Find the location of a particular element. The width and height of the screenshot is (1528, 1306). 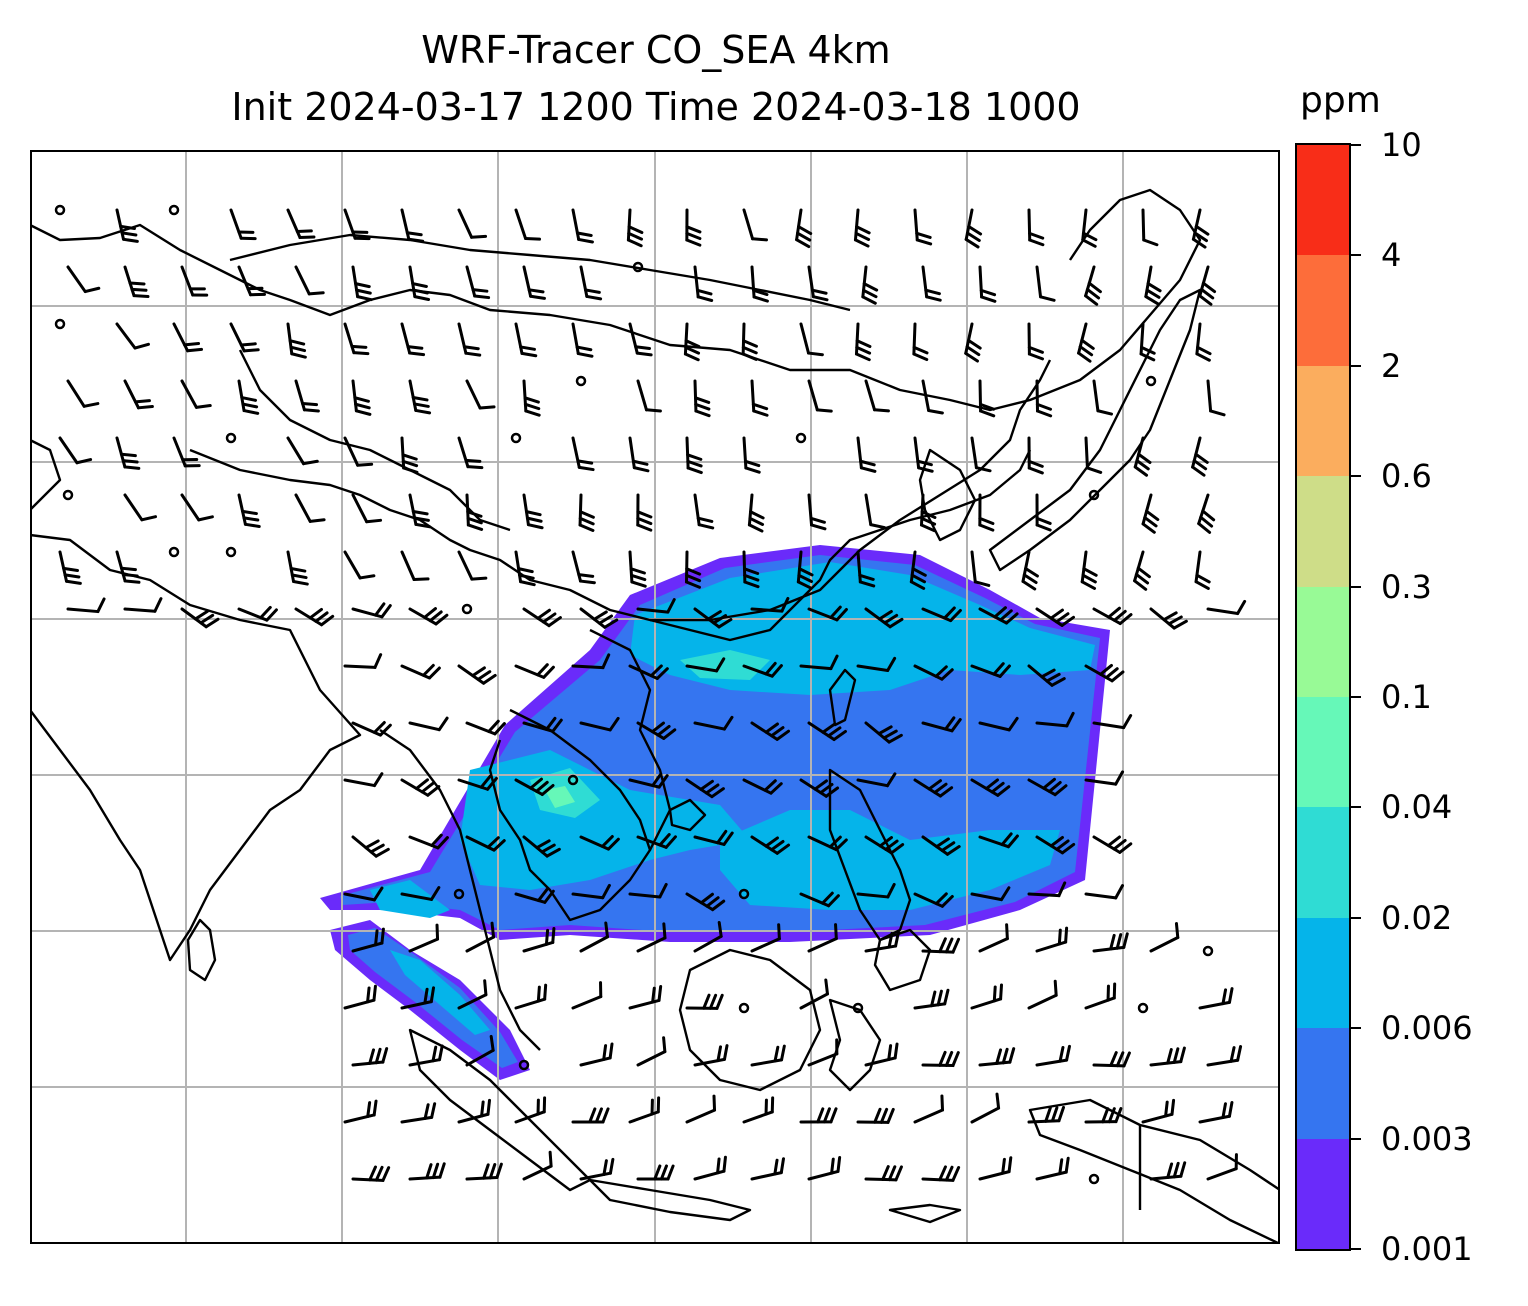

plume-high-layer is located at coordinates (725, 665).